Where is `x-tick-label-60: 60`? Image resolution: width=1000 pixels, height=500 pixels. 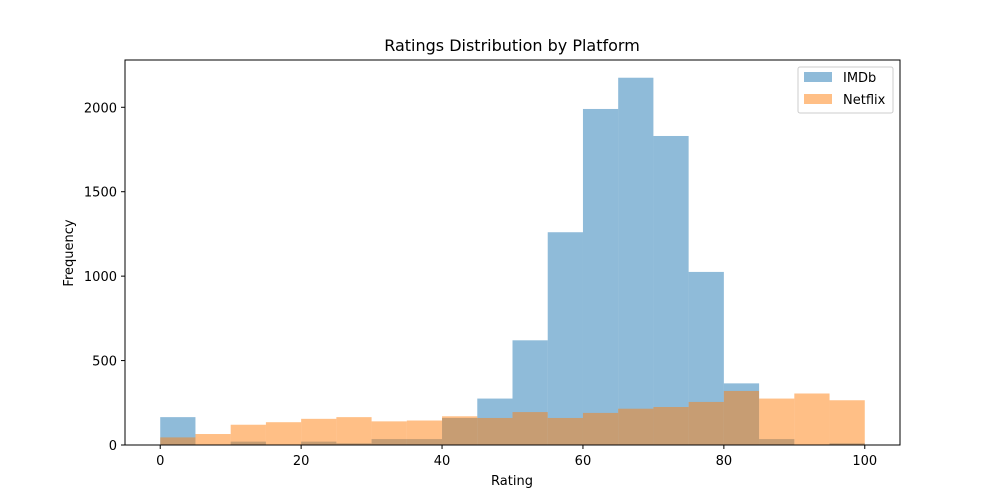
x-tick-label-60: 60 is located at coordinates (583, 461).